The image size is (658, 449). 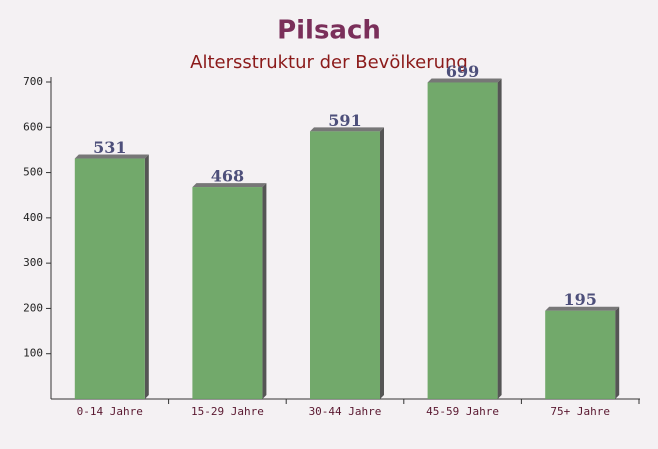 I want to click on x-tick-label: 15-29 Jahre, so click(x=227, y=411).